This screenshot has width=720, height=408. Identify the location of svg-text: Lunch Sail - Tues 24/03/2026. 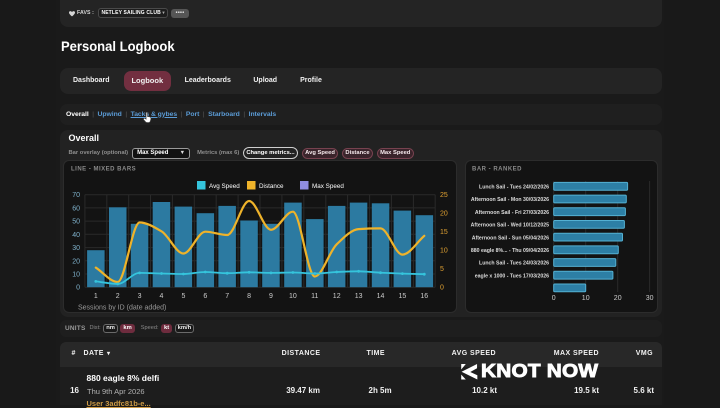
(514, 264).